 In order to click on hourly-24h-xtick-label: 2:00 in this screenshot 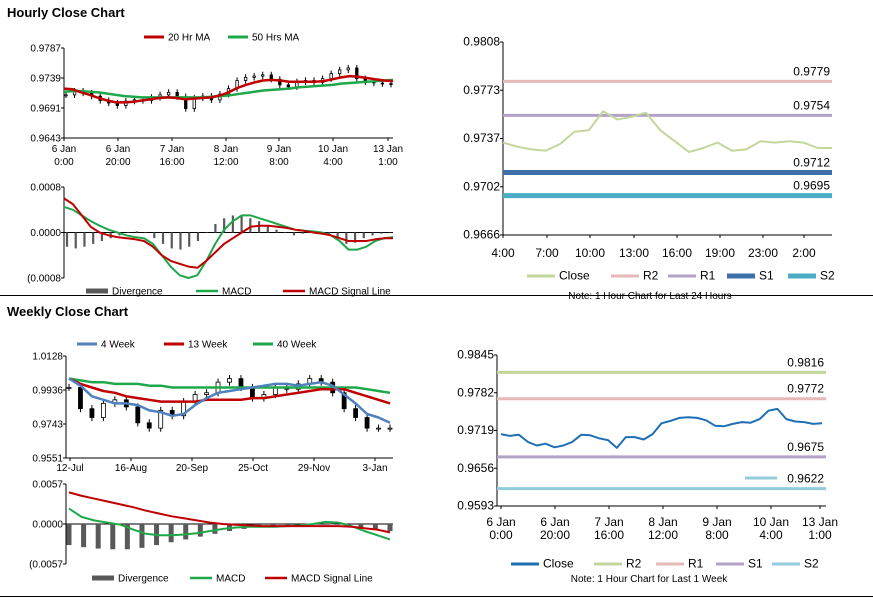, I will do `click(804, 253)`.